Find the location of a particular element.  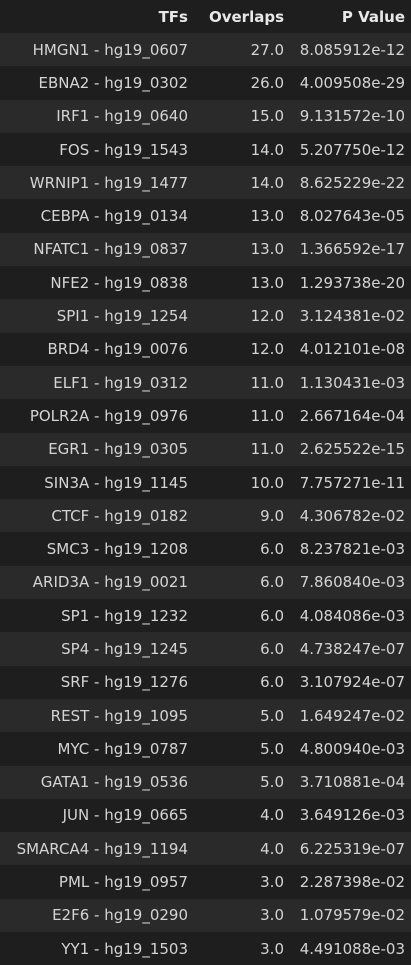

cell-p-value: 7.757271e-11 is located at coordinates (352, 482).